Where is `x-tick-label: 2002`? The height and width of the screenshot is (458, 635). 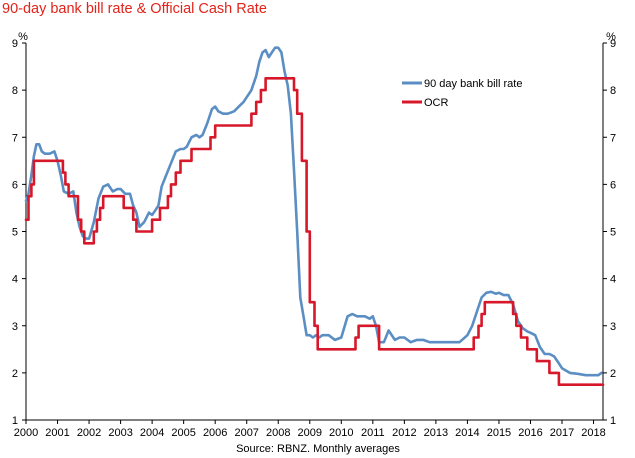 x-tick-label: 2002 is located at coordinates (89, 433).